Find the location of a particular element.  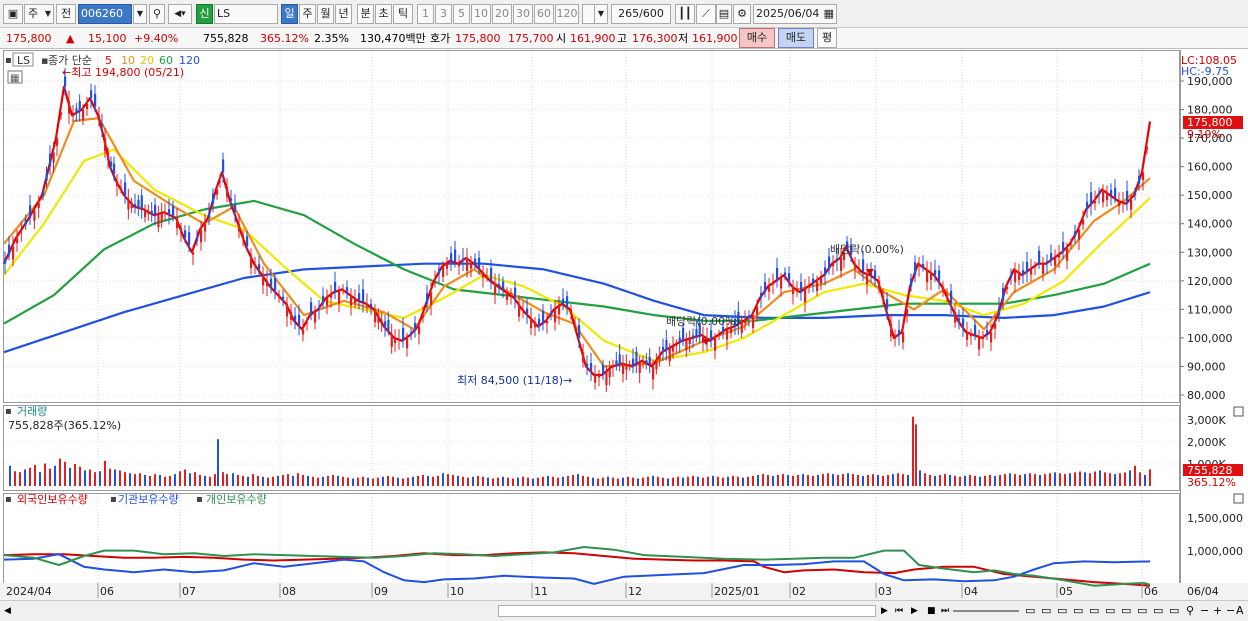

chart-window-icon: ▣ is located at coordinates (13, 14).